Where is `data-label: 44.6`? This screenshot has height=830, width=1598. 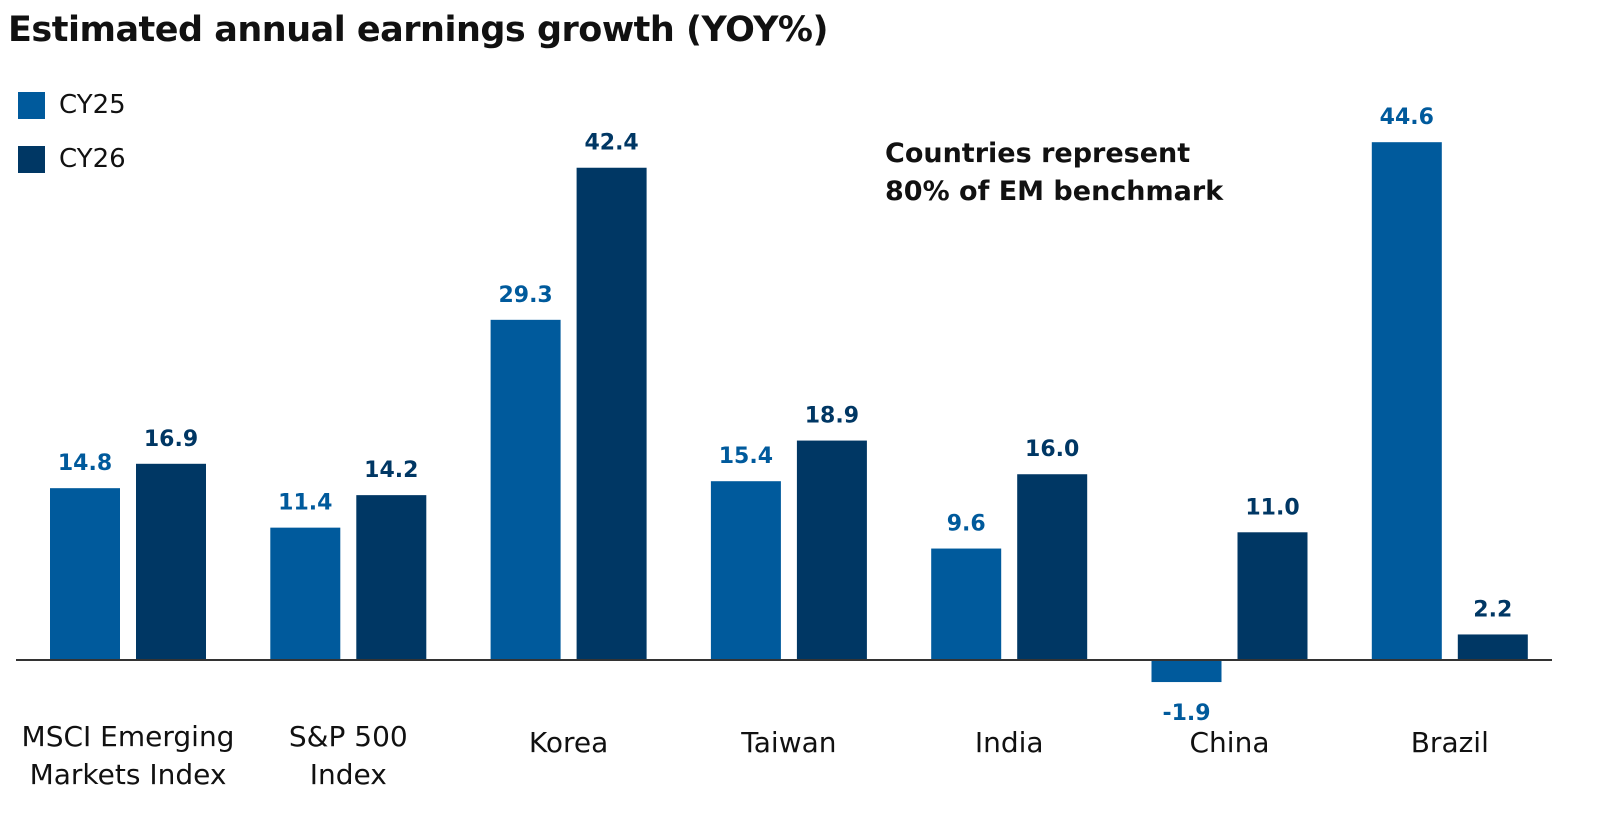
data-label: 44.6 is located at coordinates (1407, 117).